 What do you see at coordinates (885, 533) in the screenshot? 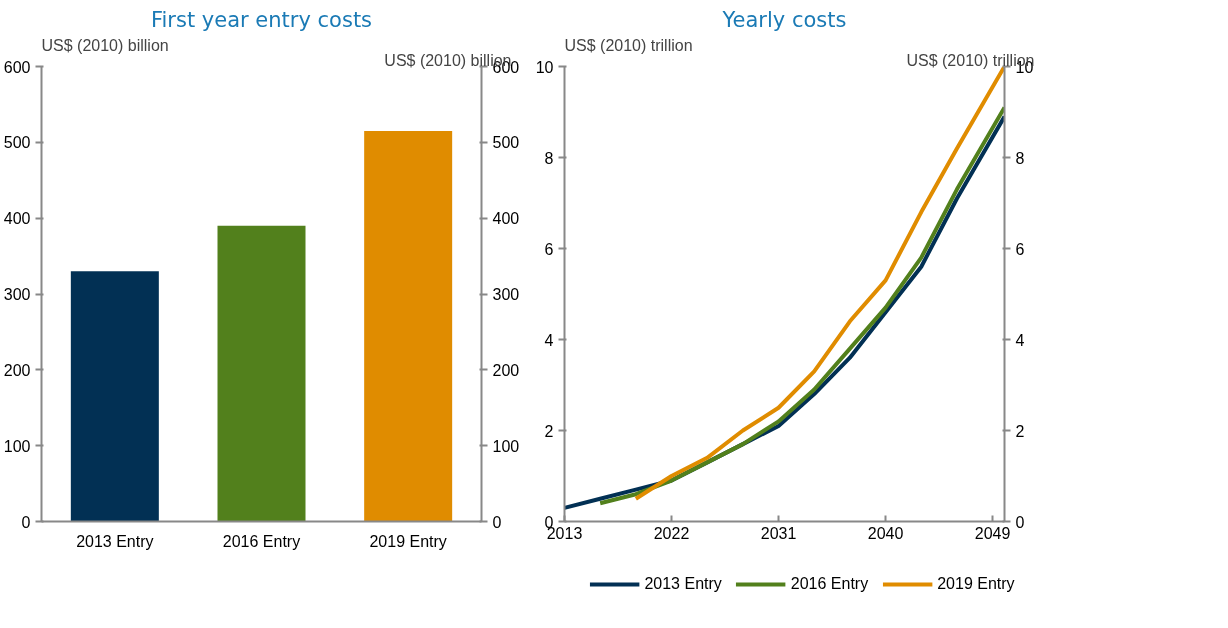
I see `x-tick-label: 2040` at bounding box center [885, 533].